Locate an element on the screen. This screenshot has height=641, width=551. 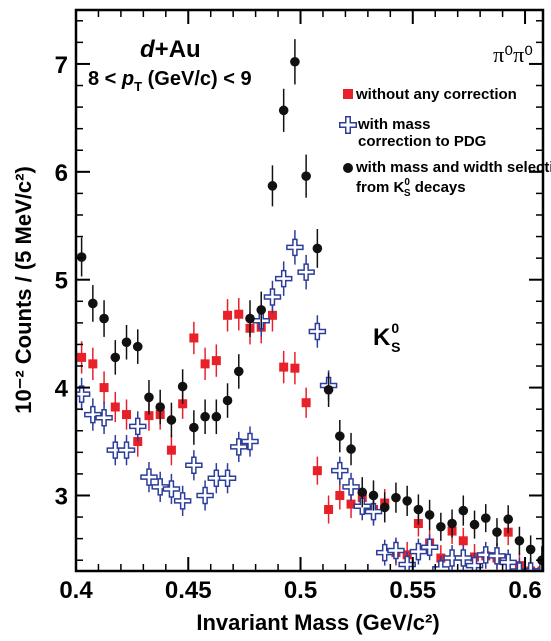
y-tick-label: 5 is located at coordinates (61, 281).